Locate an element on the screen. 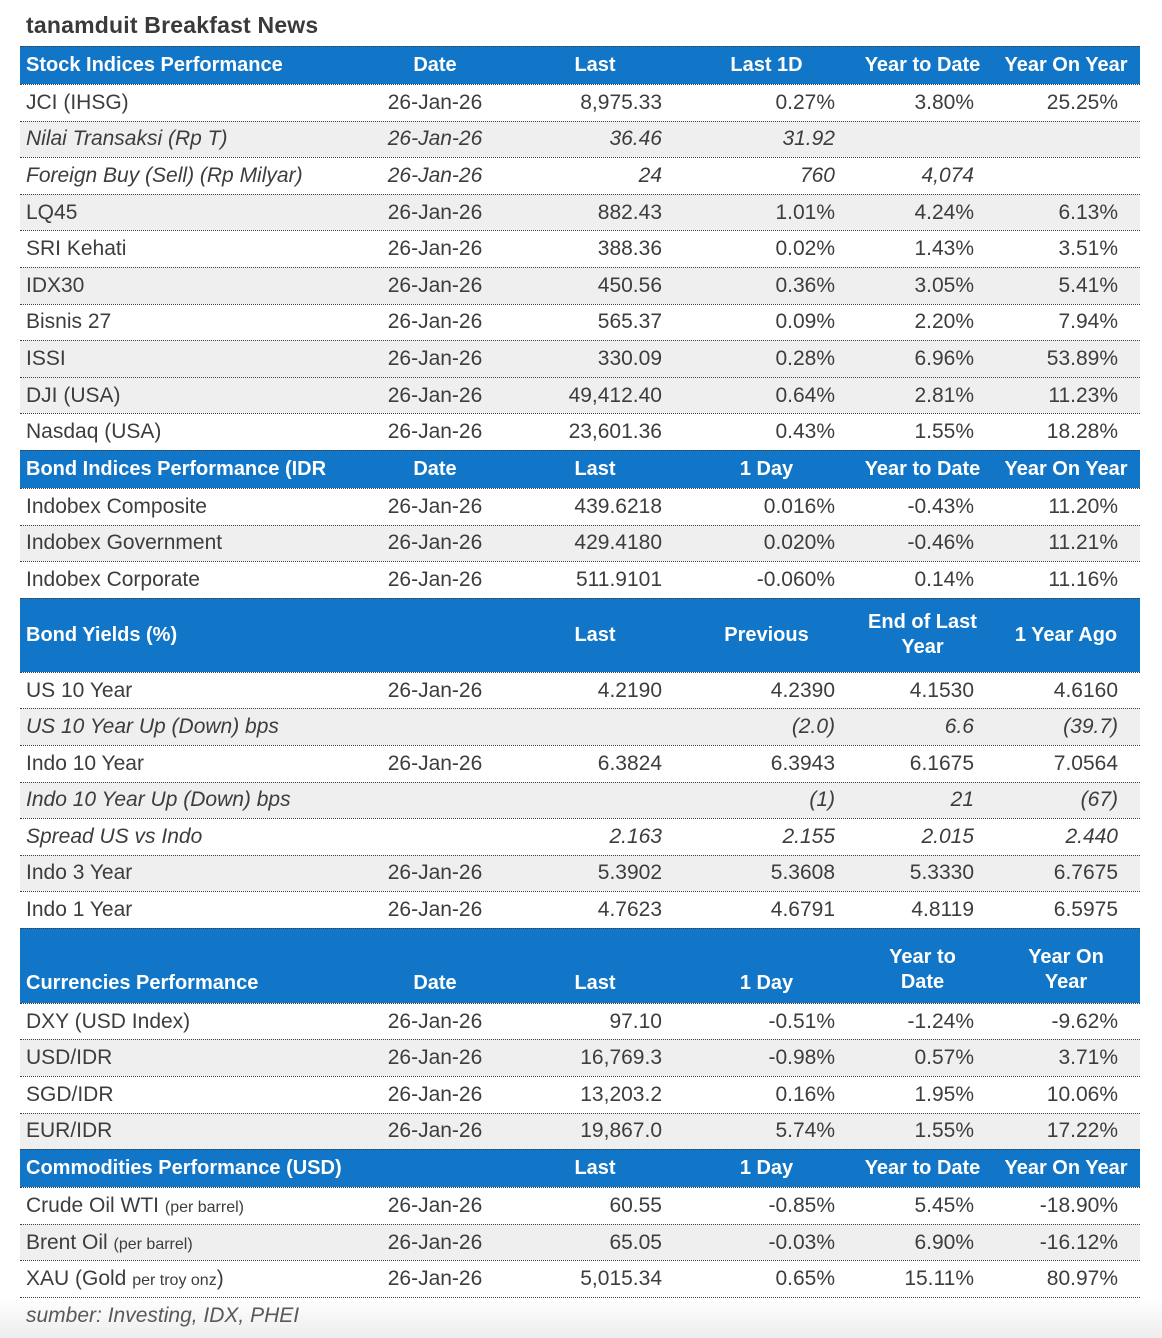 This screenshot has height=1338, width=1162. cell-last: 429.4180 is located at coordinates (618, 543).